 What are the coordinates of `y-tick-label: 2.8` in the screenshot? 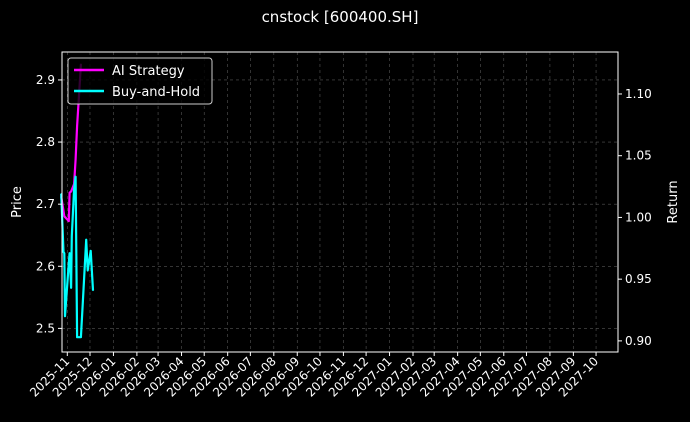 It's located at (45, 142).